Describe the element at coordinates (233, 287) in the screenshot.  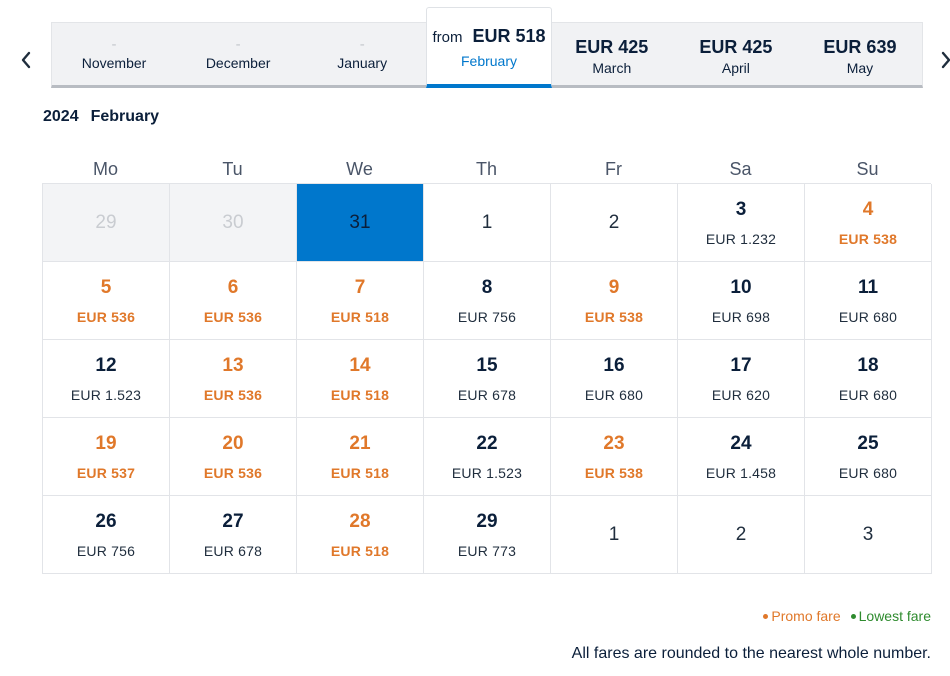
I see `day-number: 6` at that location.